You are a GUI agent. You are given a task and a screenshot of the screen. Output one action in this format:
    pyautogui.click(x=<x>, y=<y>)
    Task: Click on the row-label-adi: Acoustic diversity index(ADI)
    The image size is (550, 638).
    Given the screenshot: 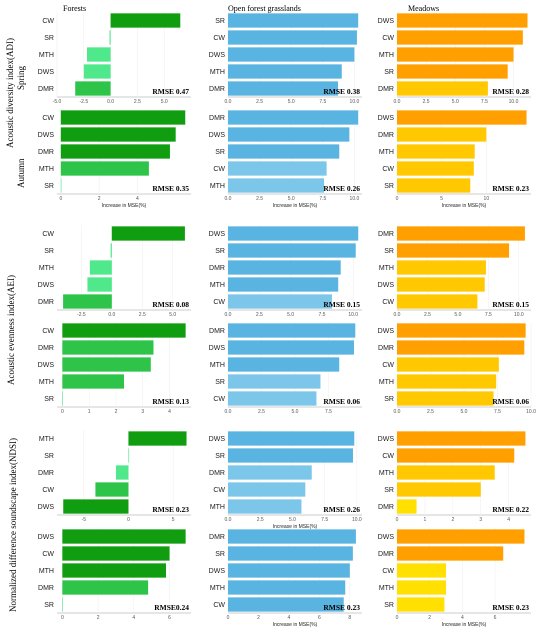 What is the action you would take?
    pyautogui.click(x=10, y=93)
    